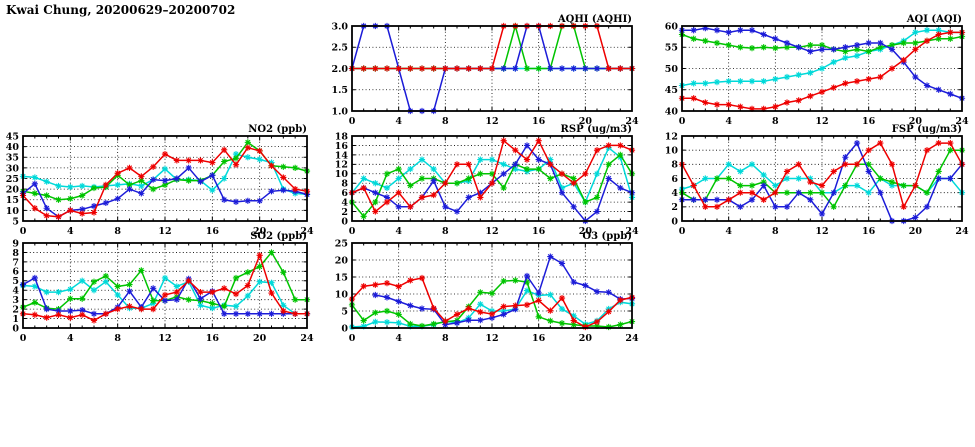 This screenshot has width=975, height=447. I want to click on y-tick-label: 12, so click(671, 136).